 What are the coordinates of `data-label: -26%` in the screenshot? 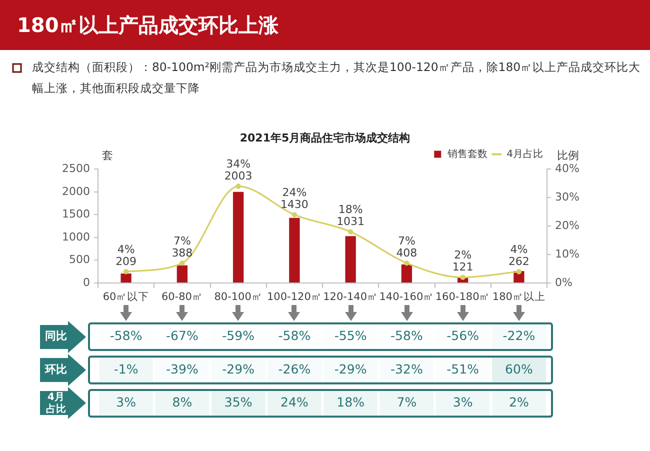 It's located at (294, 368).